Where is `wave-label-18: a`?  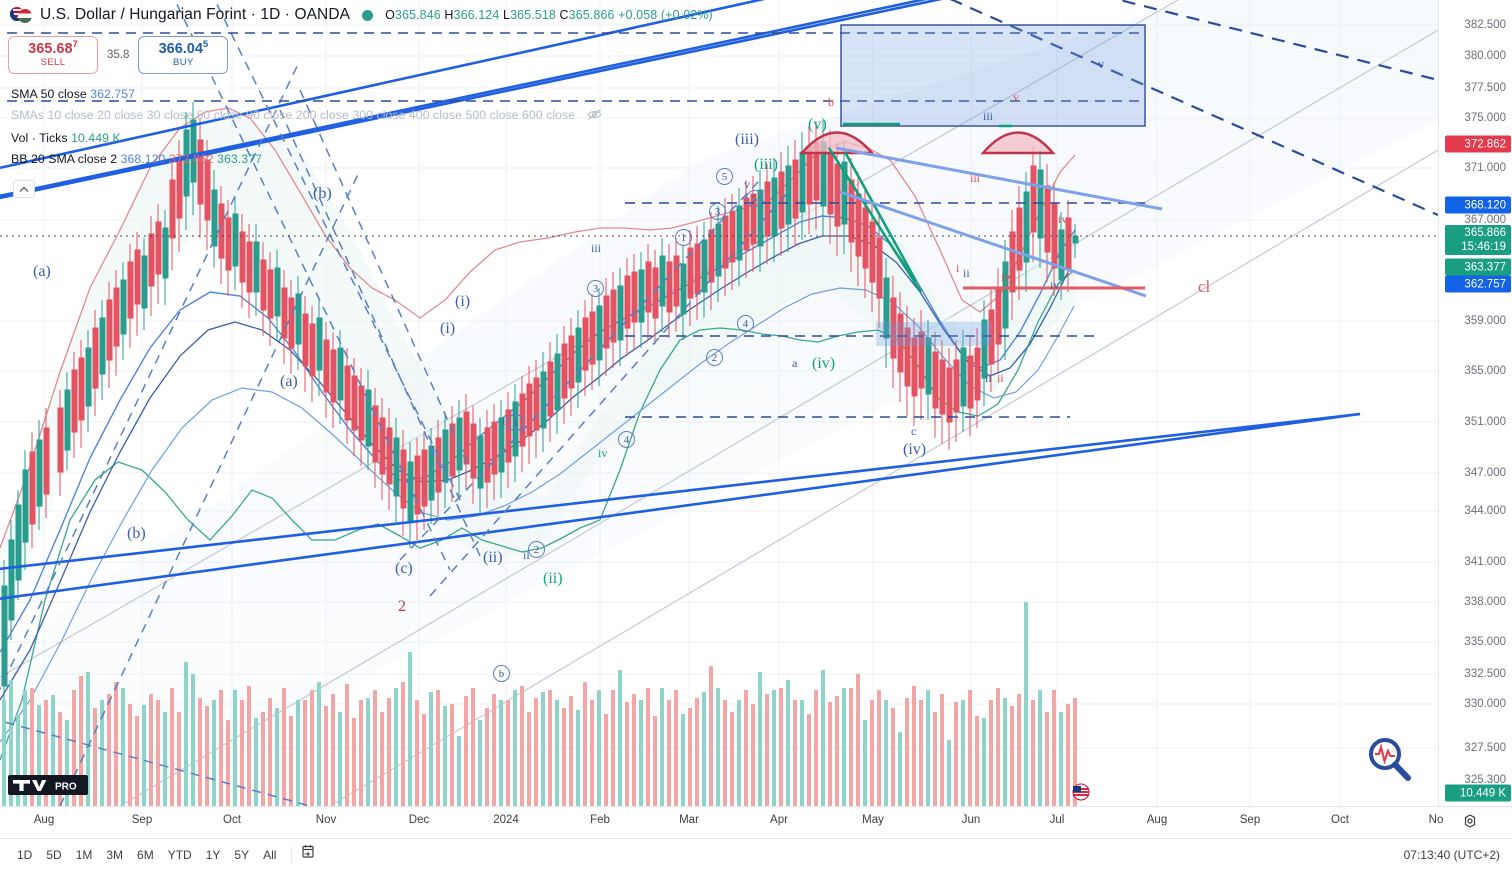 wave-label-18: a is located at coordinates (795, 363).